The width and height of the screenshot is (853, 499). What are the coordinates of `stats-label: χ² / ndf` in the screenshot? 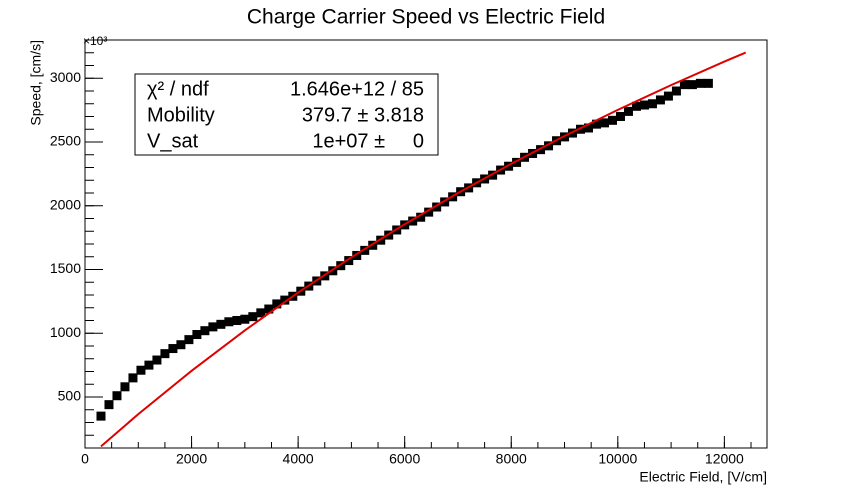 It's located at (178, 89).